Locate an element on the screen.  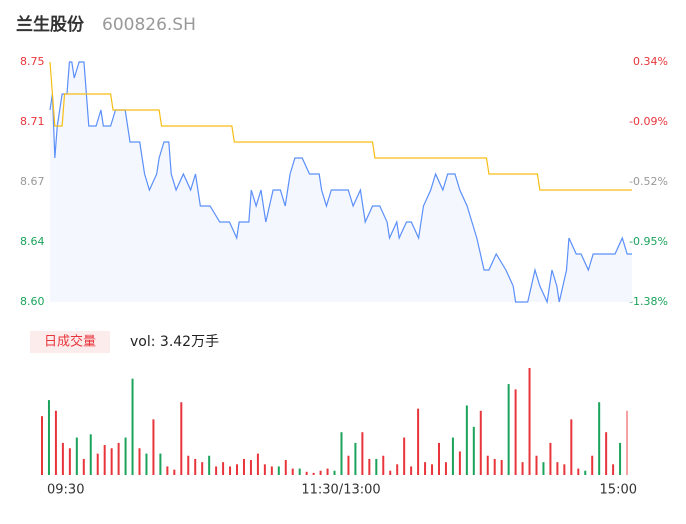
y2-tick-label: 0.34% is located at coordinates (650, 61).